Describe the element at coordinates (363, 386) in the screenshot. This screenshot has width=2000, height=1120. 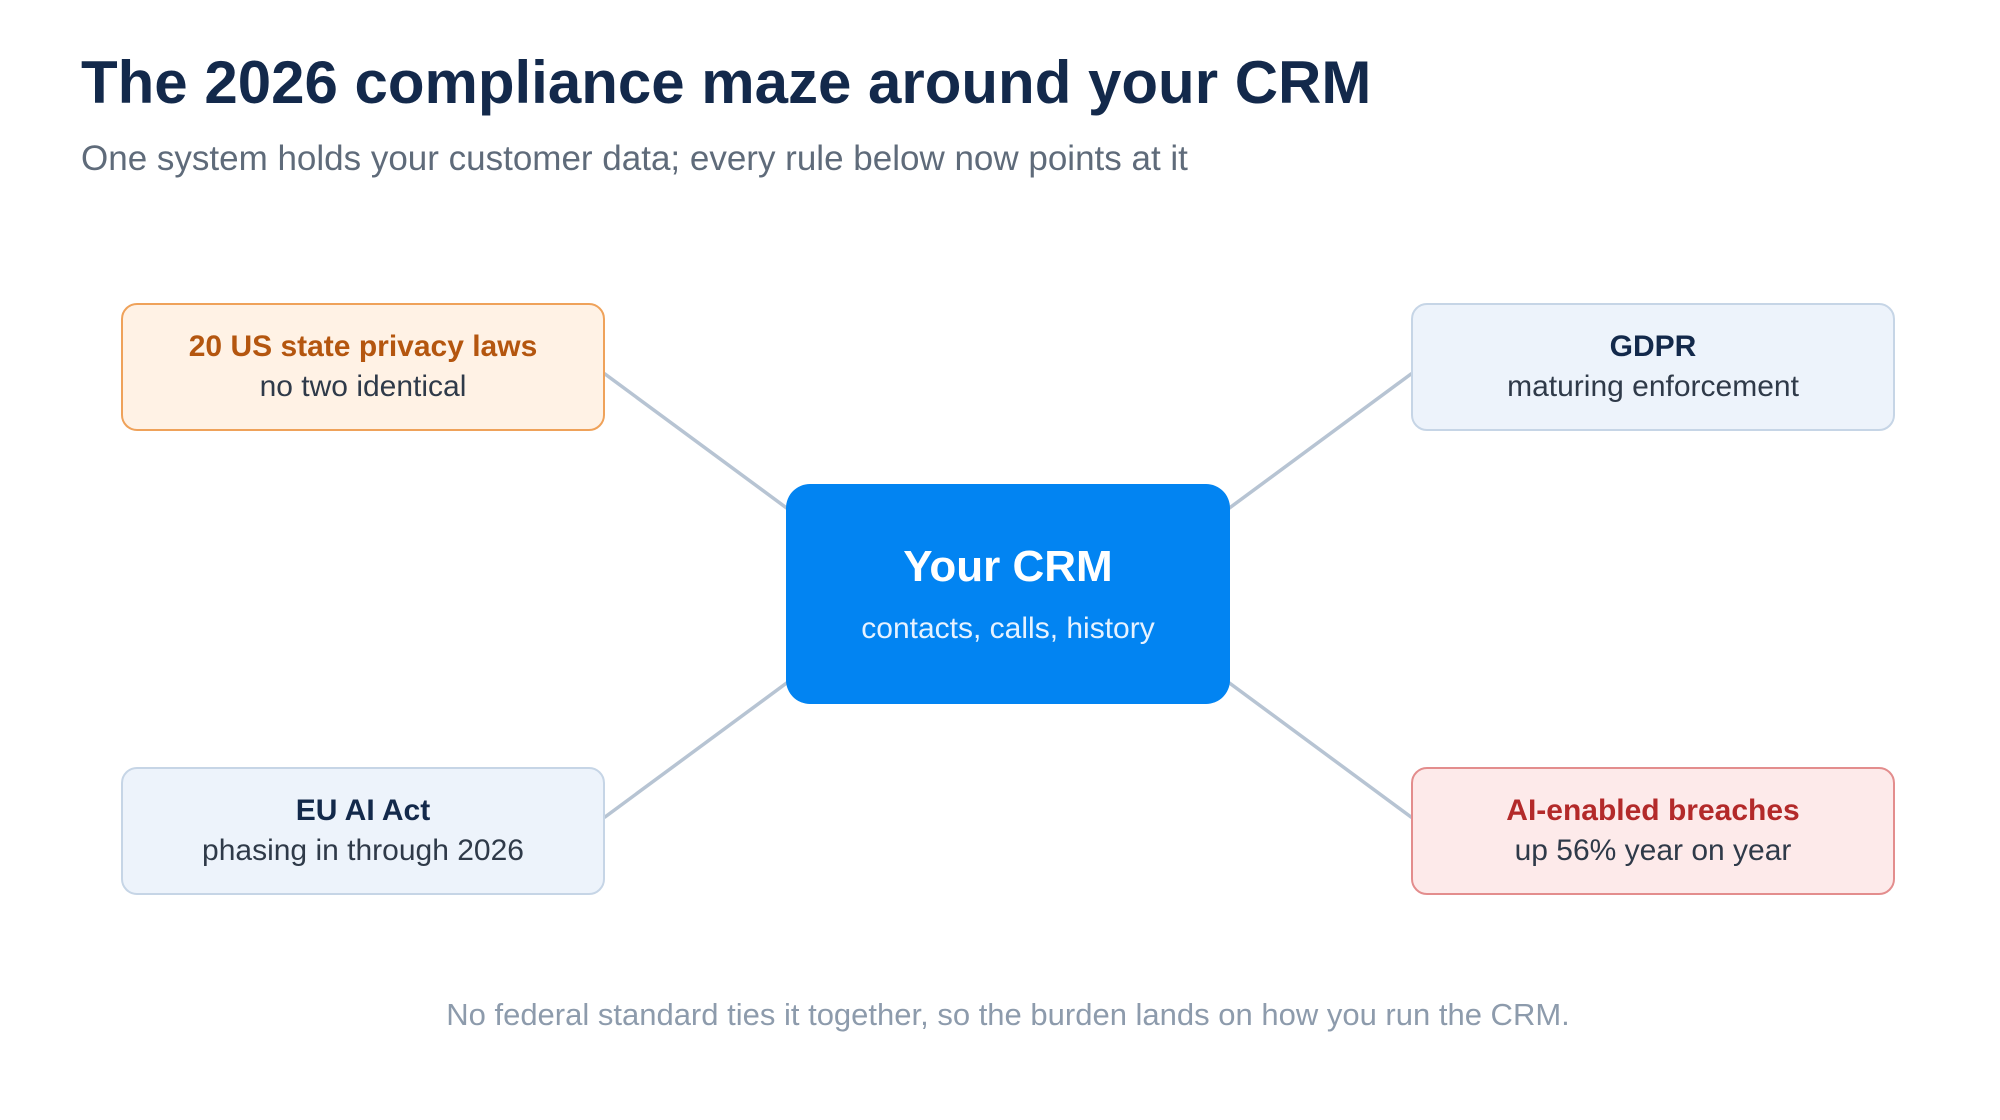
I see `node-description: no two identical` at that location.